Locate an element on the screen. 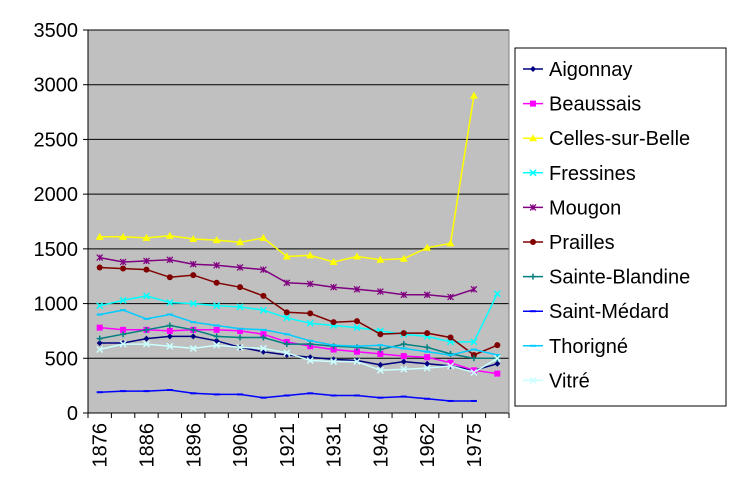  legend-item: Aigonnay is located at coordinates (577, 70).